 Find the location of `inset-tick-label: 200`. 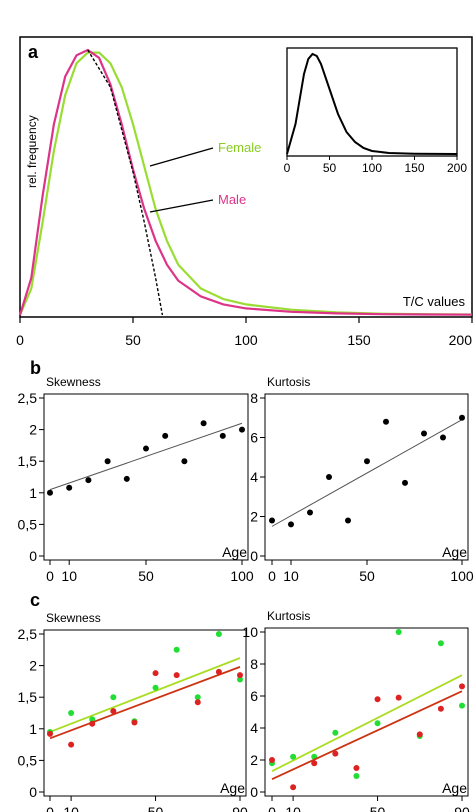

inset-tick-label: 200 is located at coordinates (457, 168).